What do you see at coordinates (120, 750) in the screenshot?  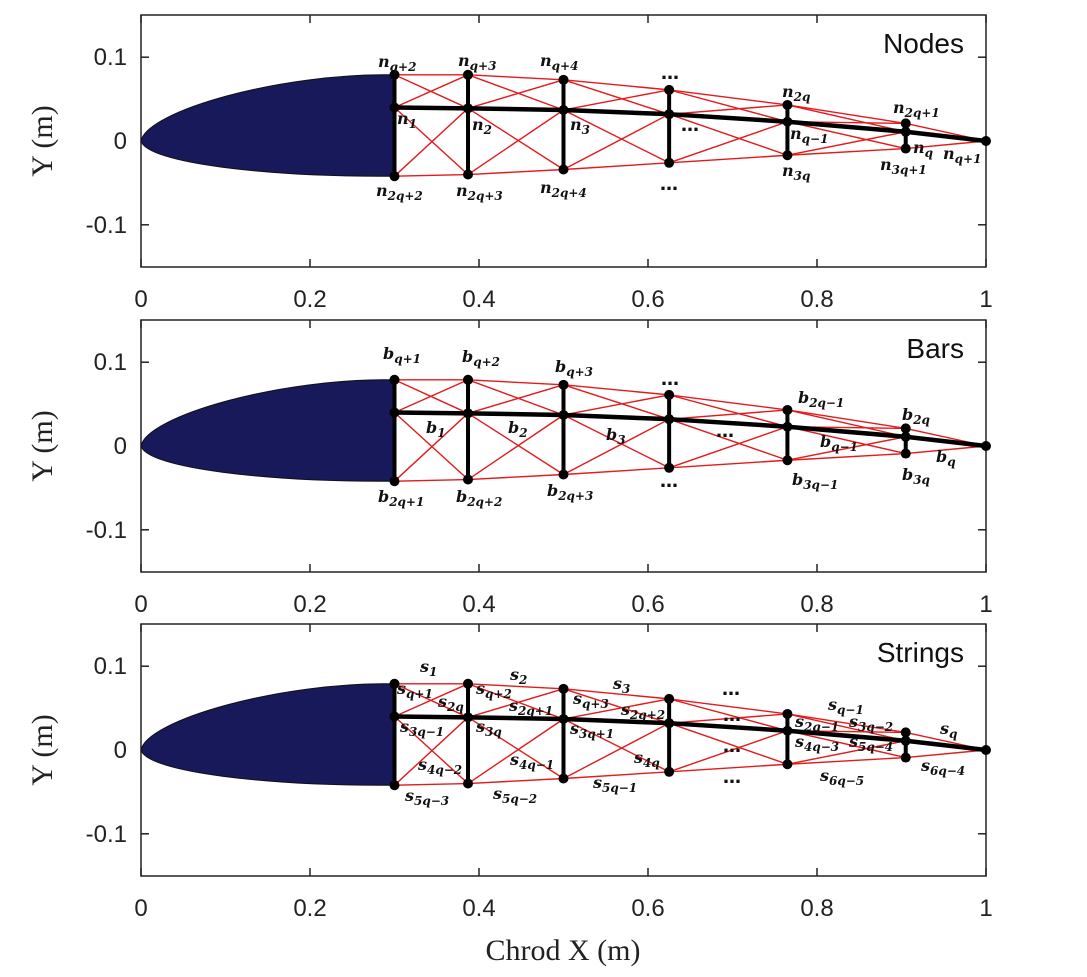 I see `y-tick-label: 0` at bounding box center [120, 750].